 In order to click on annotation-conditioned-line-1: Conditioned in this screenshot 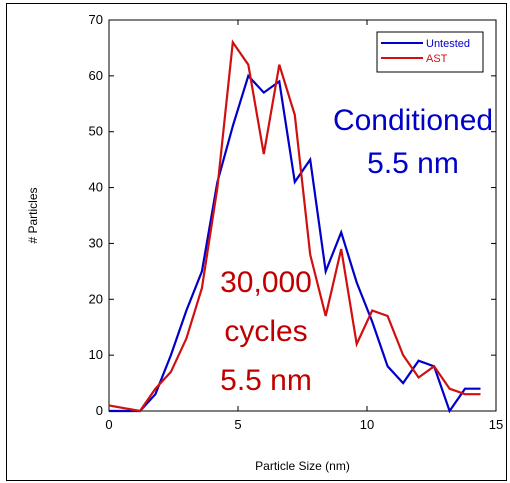, I will do `click(413, 120)`.